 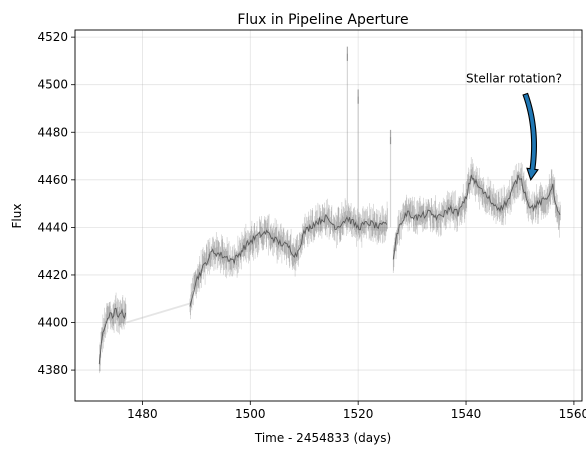 I want to click on x-tick-label: 1540, so click(x=466, y=414).